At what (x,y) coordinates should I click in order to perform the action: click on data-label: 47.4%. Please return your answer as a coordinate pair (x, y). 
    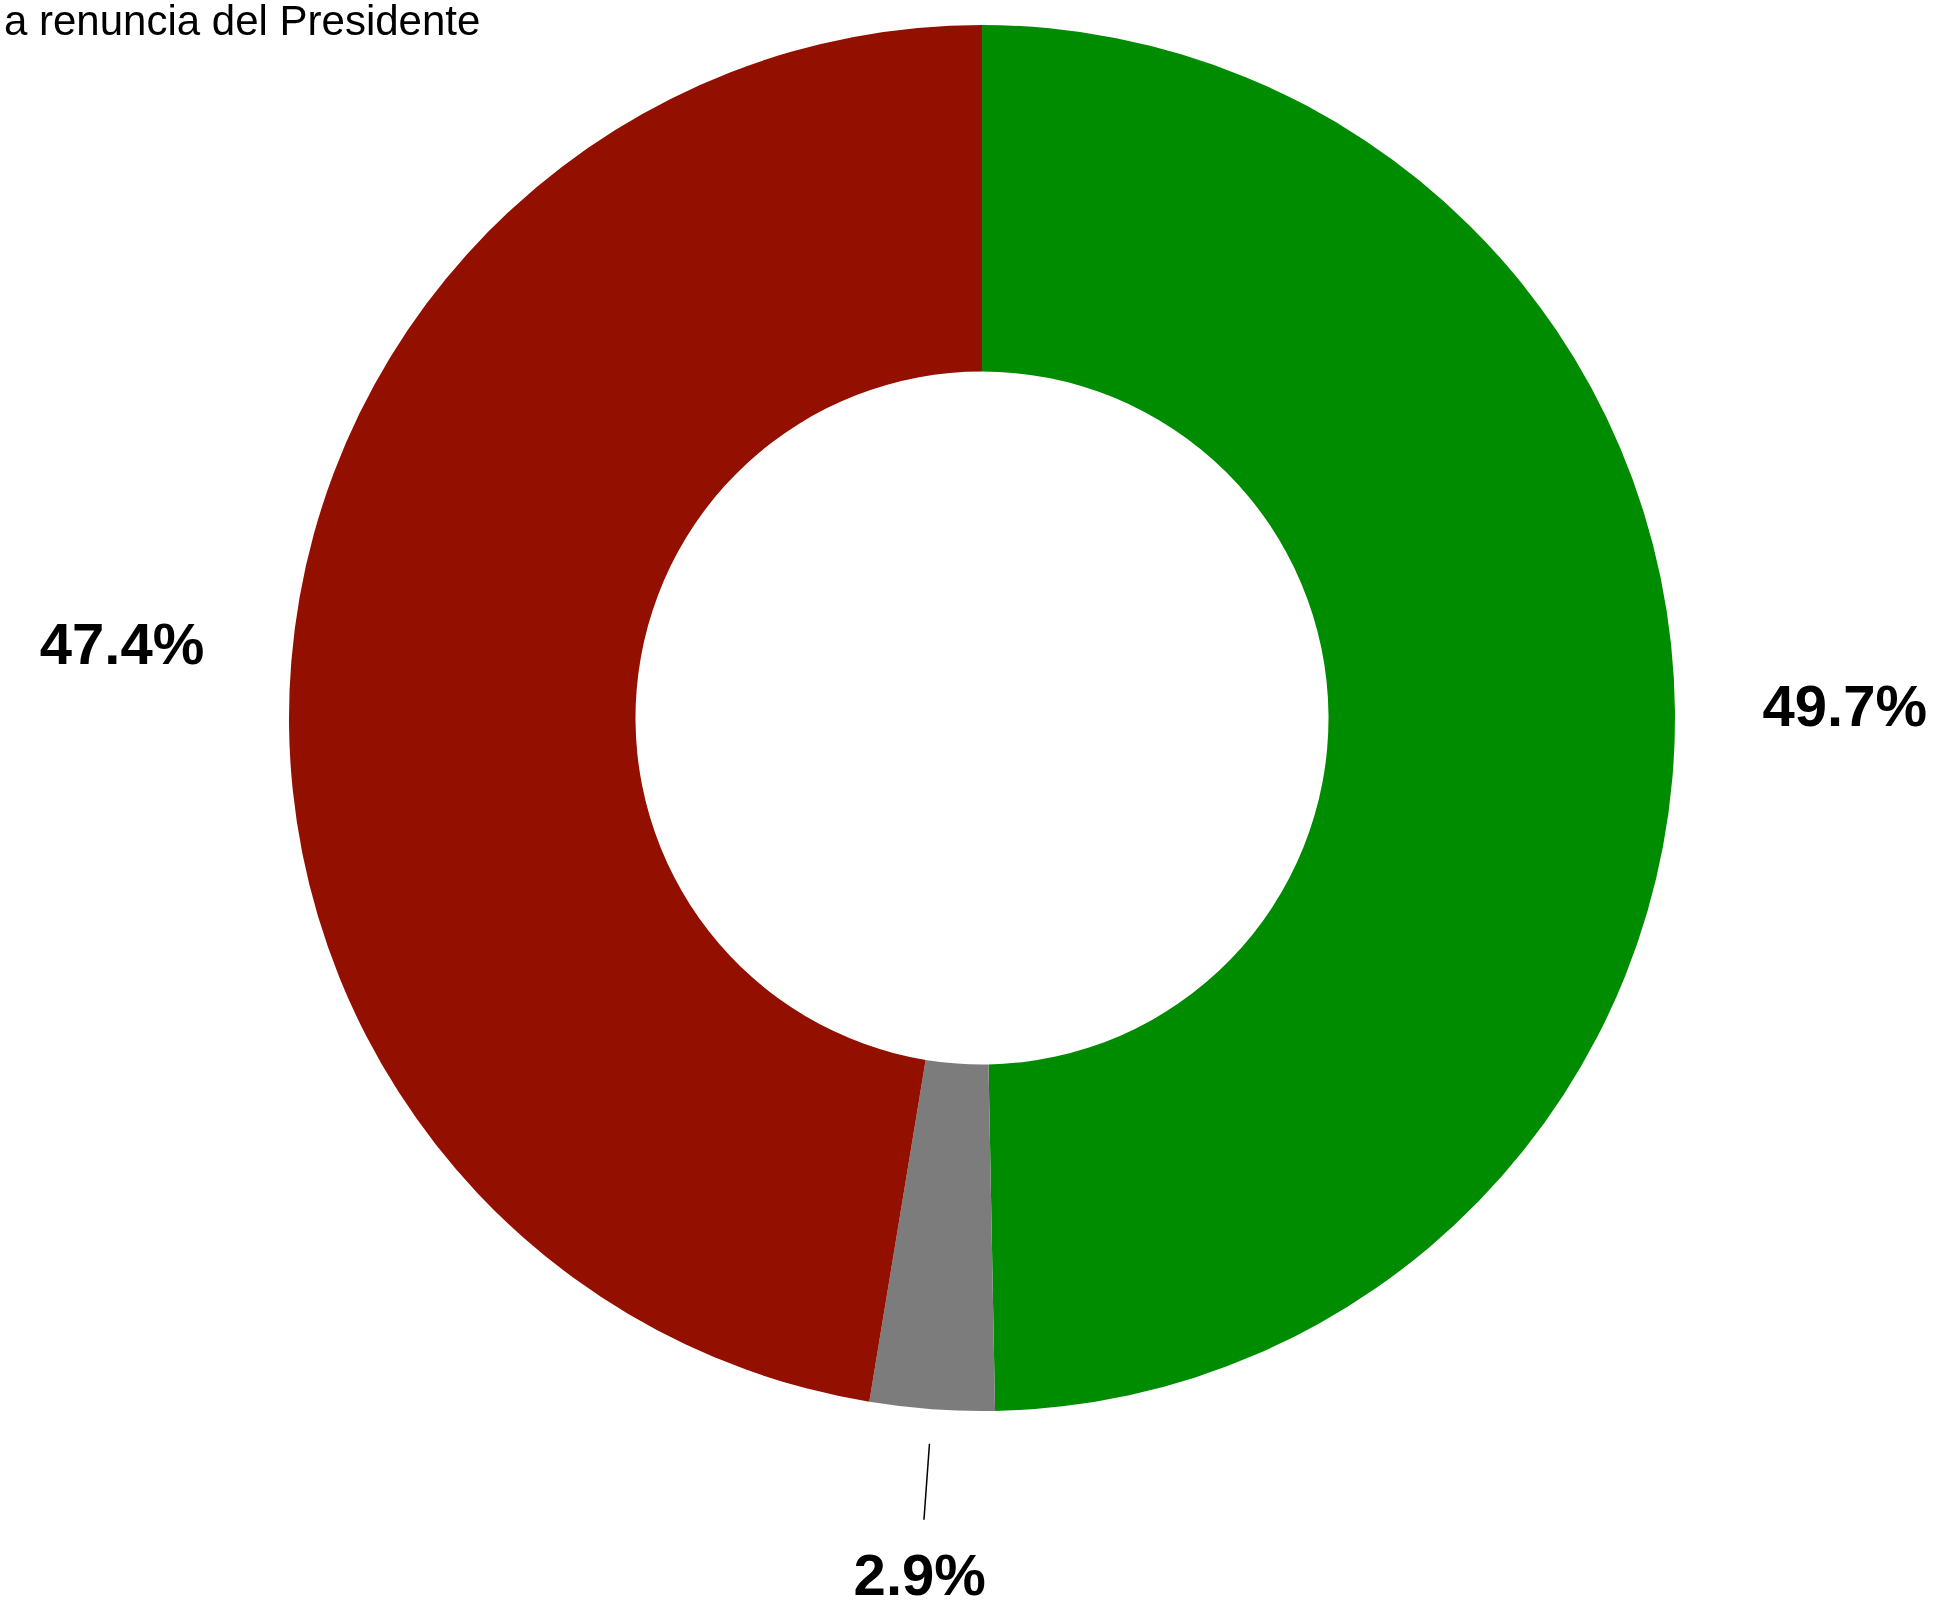
    Looking at the image, I should click on (122, 643).